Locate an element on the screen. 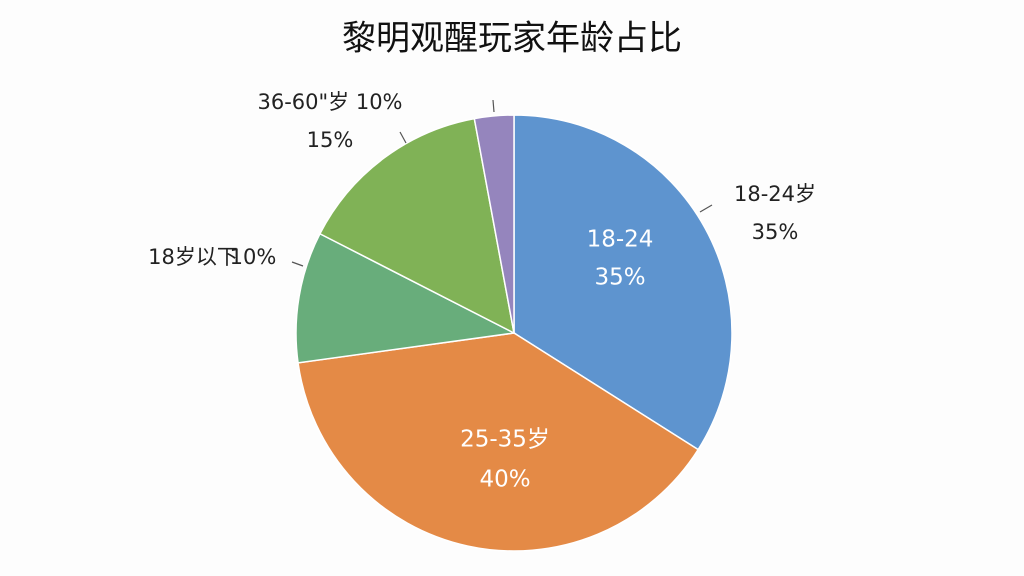 The image size is (1024, 576). slice-label: 36-60"岁 10% is located at coordinates (329, 102).